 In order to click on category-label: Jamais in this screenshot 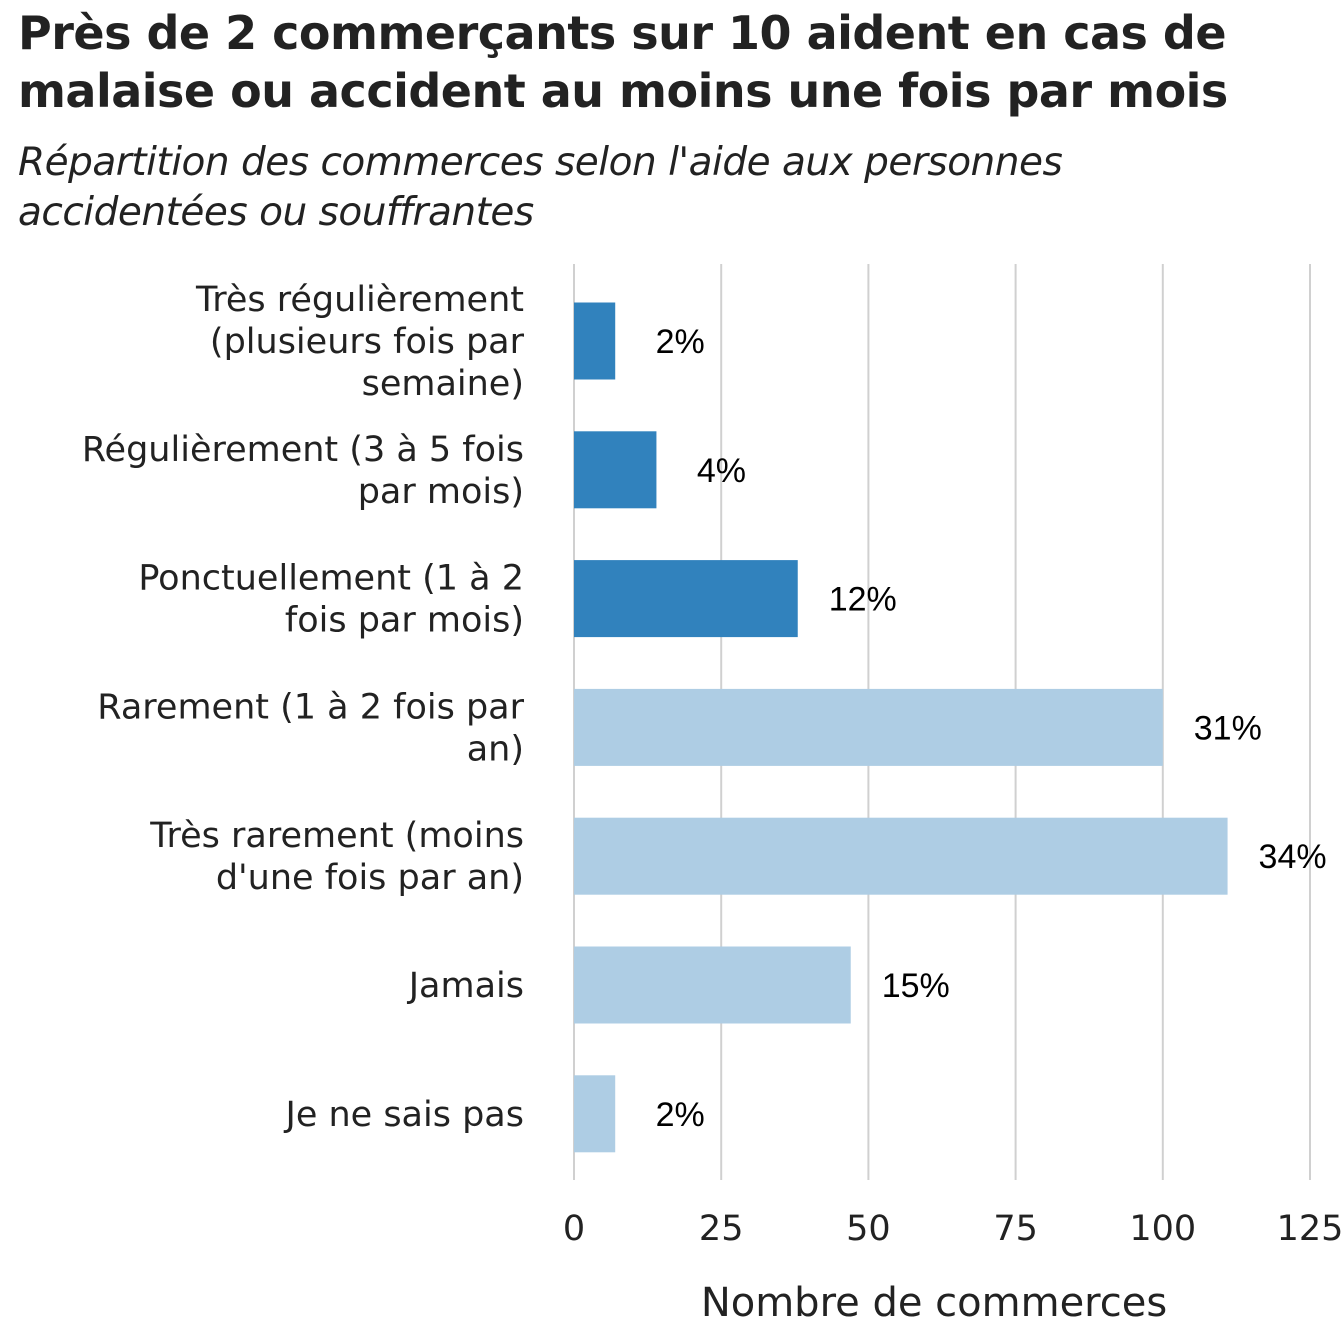, I will do `click(465, 986)`.